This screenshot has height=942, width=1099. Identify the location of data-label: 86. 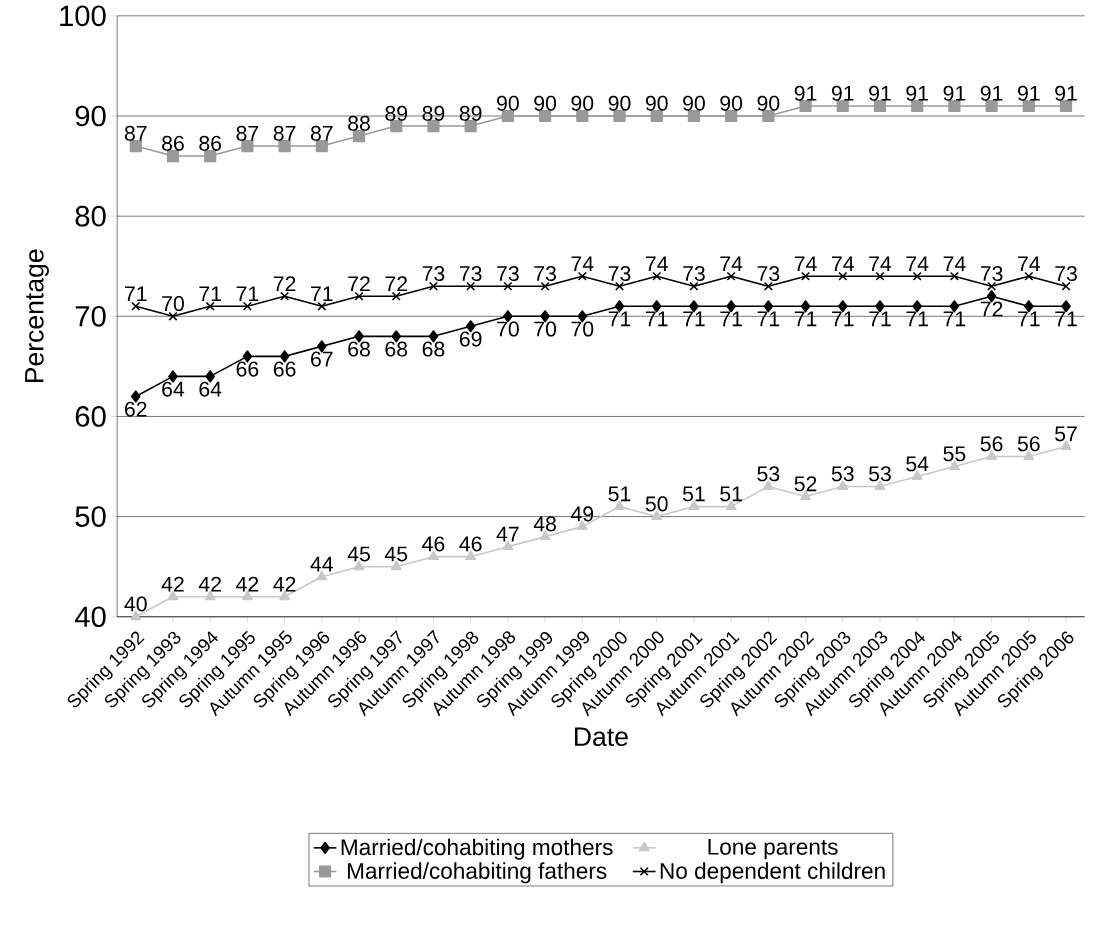
(210, 143).